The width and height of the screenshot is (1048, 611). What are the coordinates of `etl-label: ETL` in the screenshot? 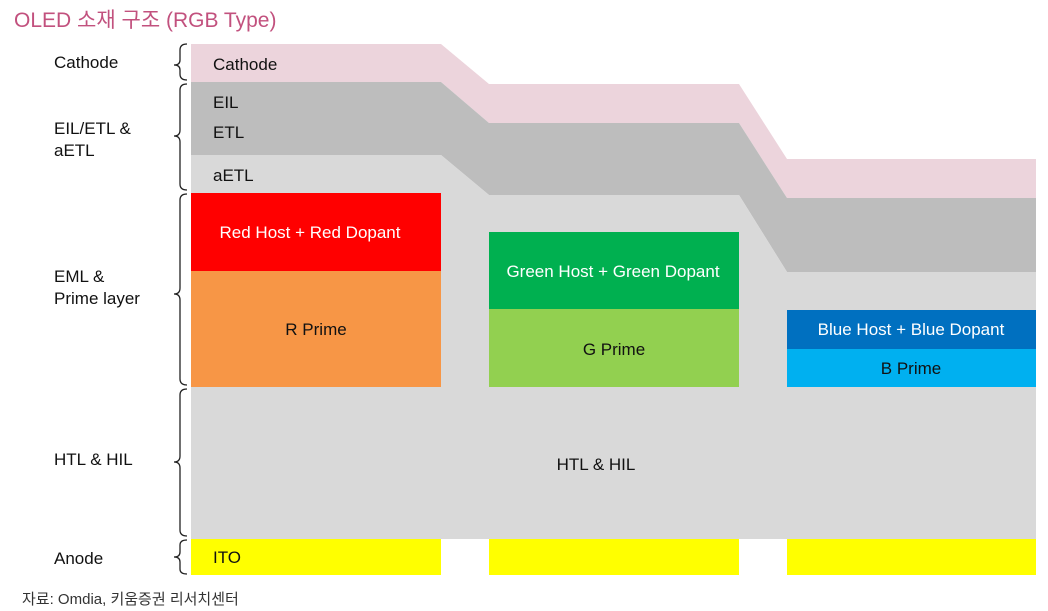 It's located at (228, 132).